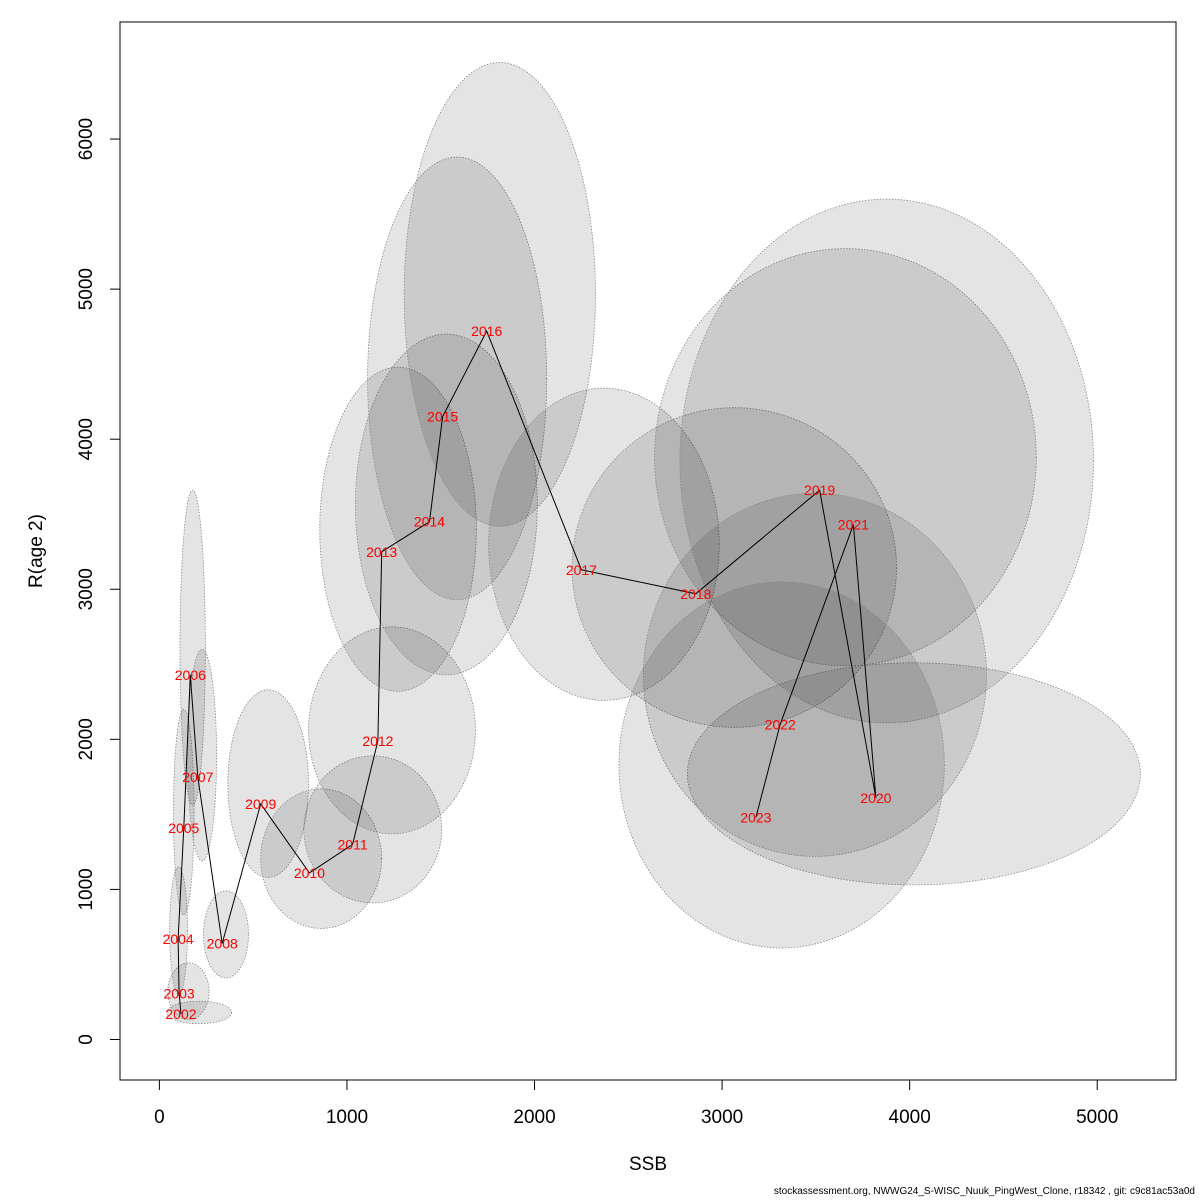  Describe the element at coordinates (347, 1117) in the screenshot. I see `x-tick-label: 1000` at that location.